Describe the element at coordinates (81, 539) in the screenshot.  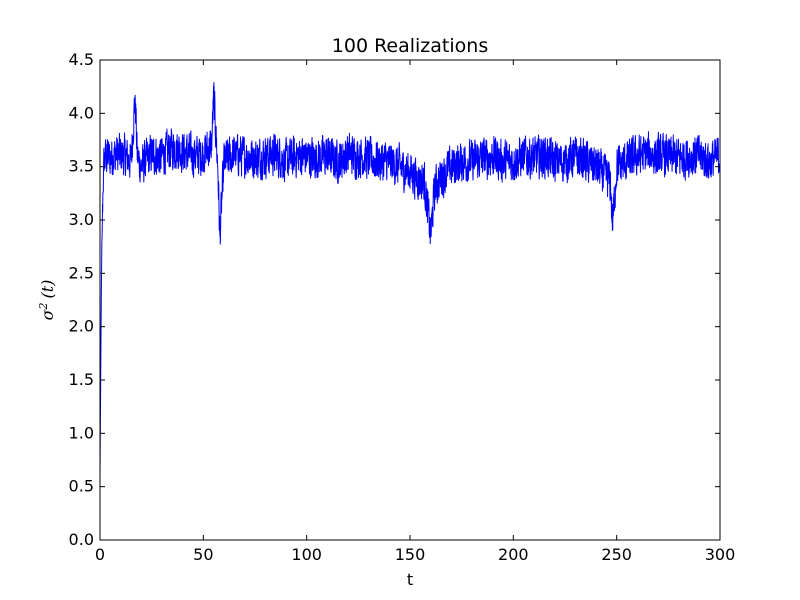
I see `y-tick-label: 0.0` at that location.